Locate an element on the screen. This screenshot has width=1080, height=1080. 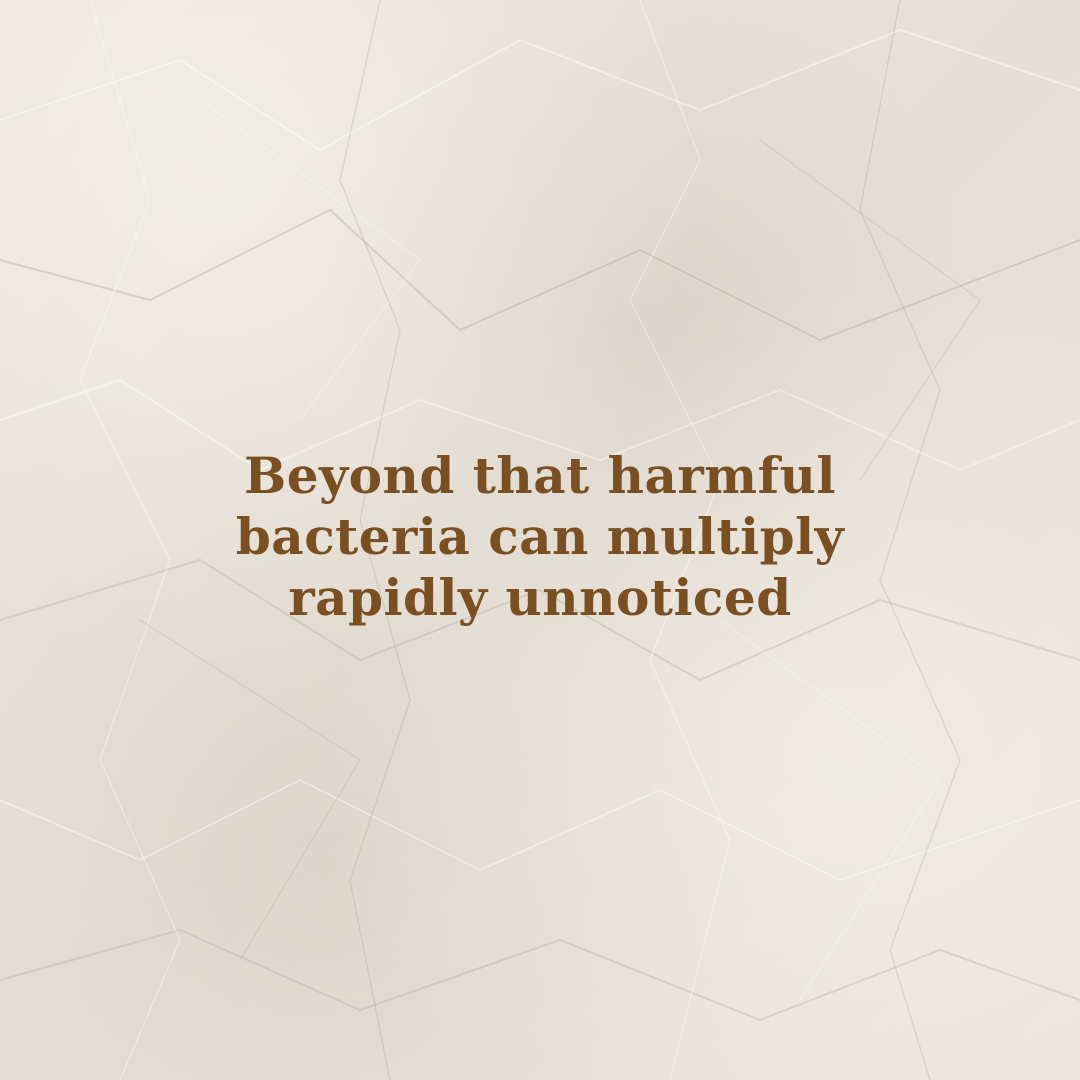
headline-line-3: rapidly unnoticed is located at coordinates (540, 597).